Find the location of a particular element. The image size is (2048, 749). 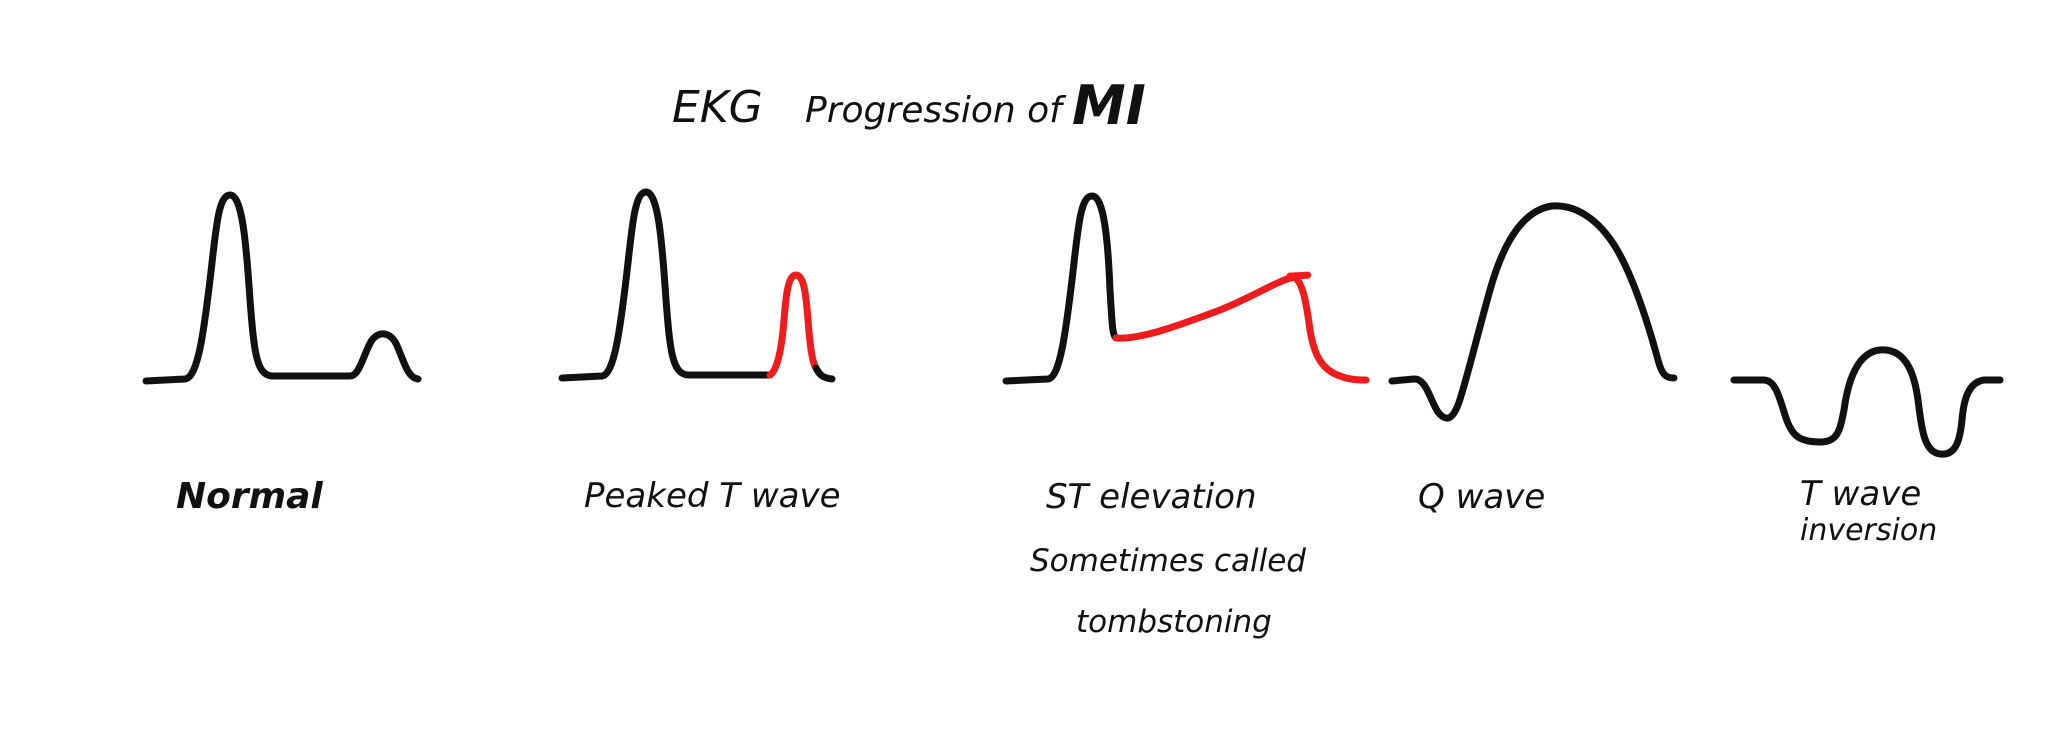

label-normal: Normal is located at coordinates (249, 496).